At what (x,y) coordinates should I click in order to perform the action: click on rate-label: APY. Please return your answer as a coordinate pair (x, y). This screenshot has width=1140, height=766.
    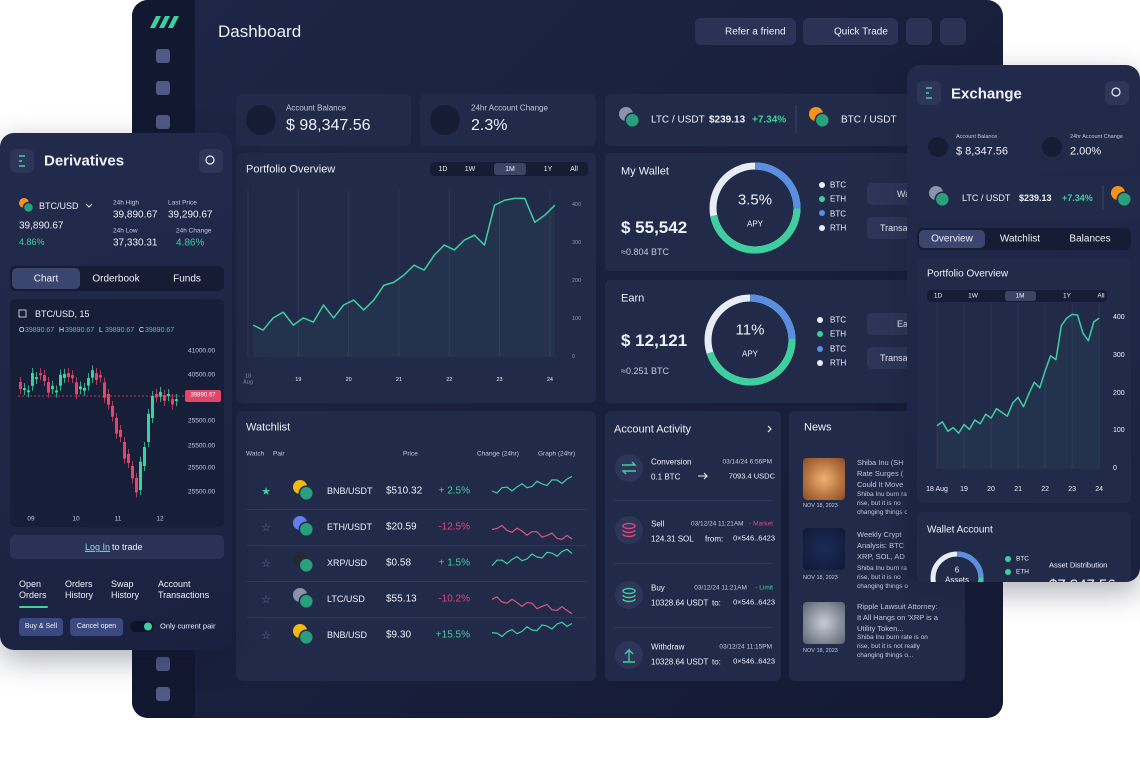
    Looking at the image, I should click on (755, 224).